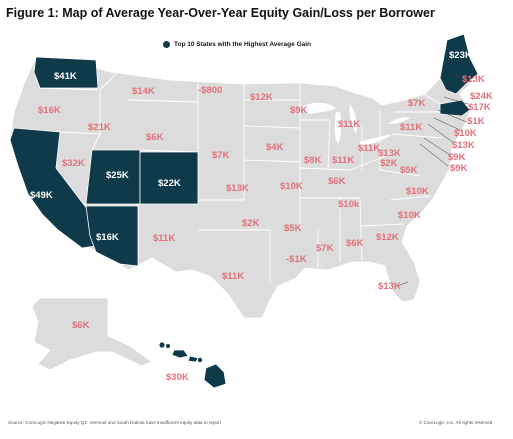 Image resolution: width=513 pixels, height=439 pixels. I want to click on state-ak, so click(92, 334).